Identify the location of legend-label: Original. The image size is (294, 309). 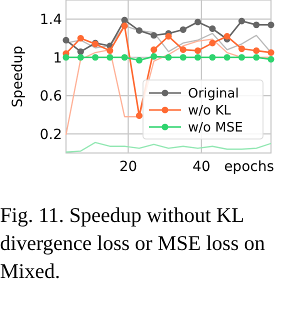
(213, 94).